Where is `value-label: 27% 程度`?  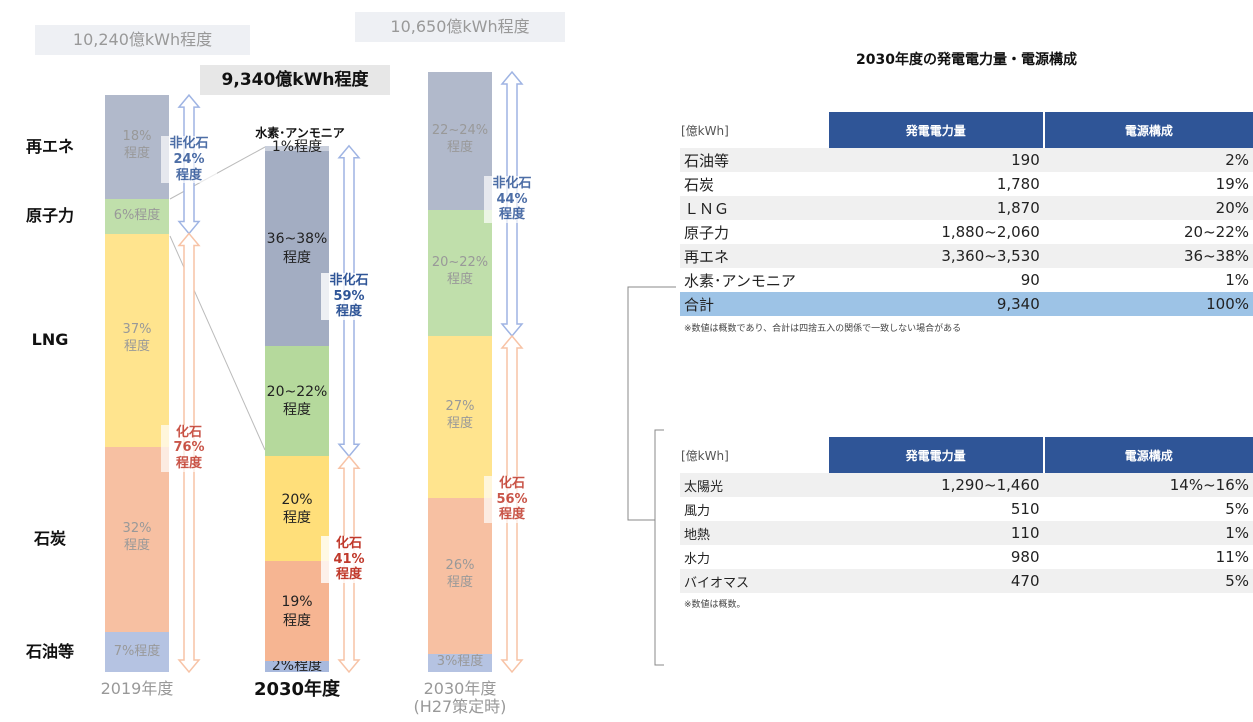
value-label: 27% 程度 is located at coordinates (460, 415).